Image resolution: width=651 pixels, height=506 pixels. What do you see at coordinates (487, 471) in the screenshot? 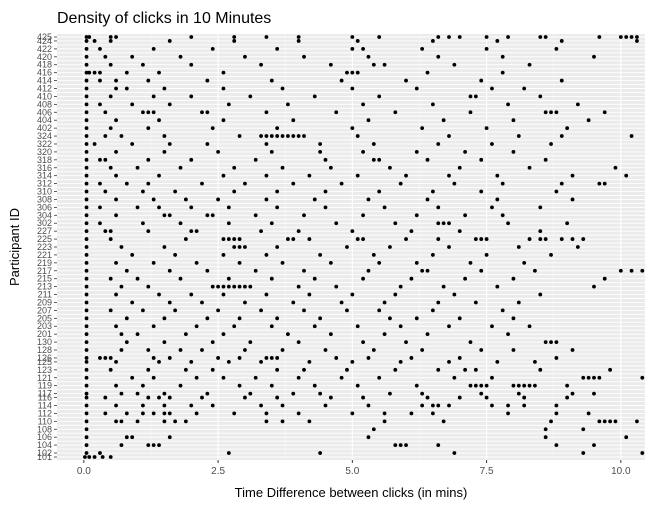
I see `x-tick-label: 7.5` at bounding box center [487, 471].